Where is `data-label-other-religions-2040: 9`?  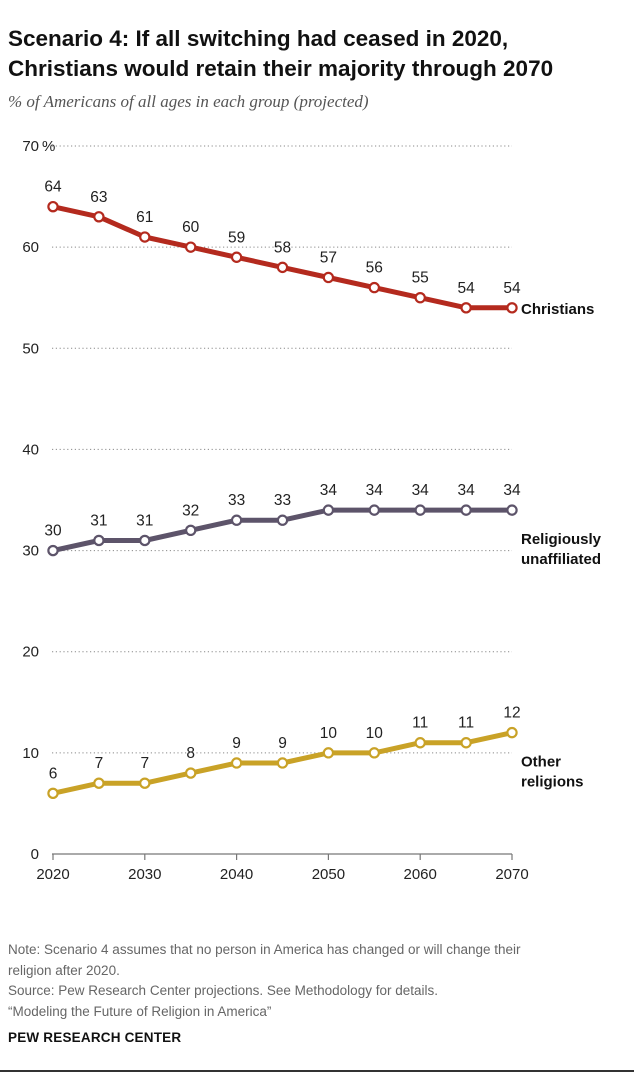 data-label-other-religions-2040: 9 is located at coordinates (236, 743).